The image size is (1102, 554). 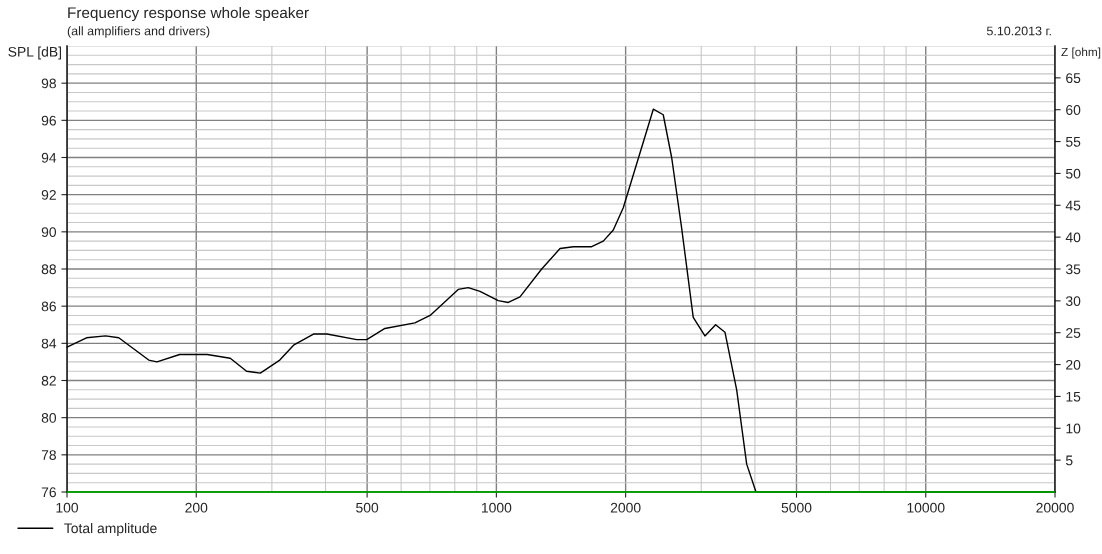 What do you see at coordinates (1073, 301) in the screenshot?
I see `y2-tick-label: 30` at bounding box center [1073, 301].